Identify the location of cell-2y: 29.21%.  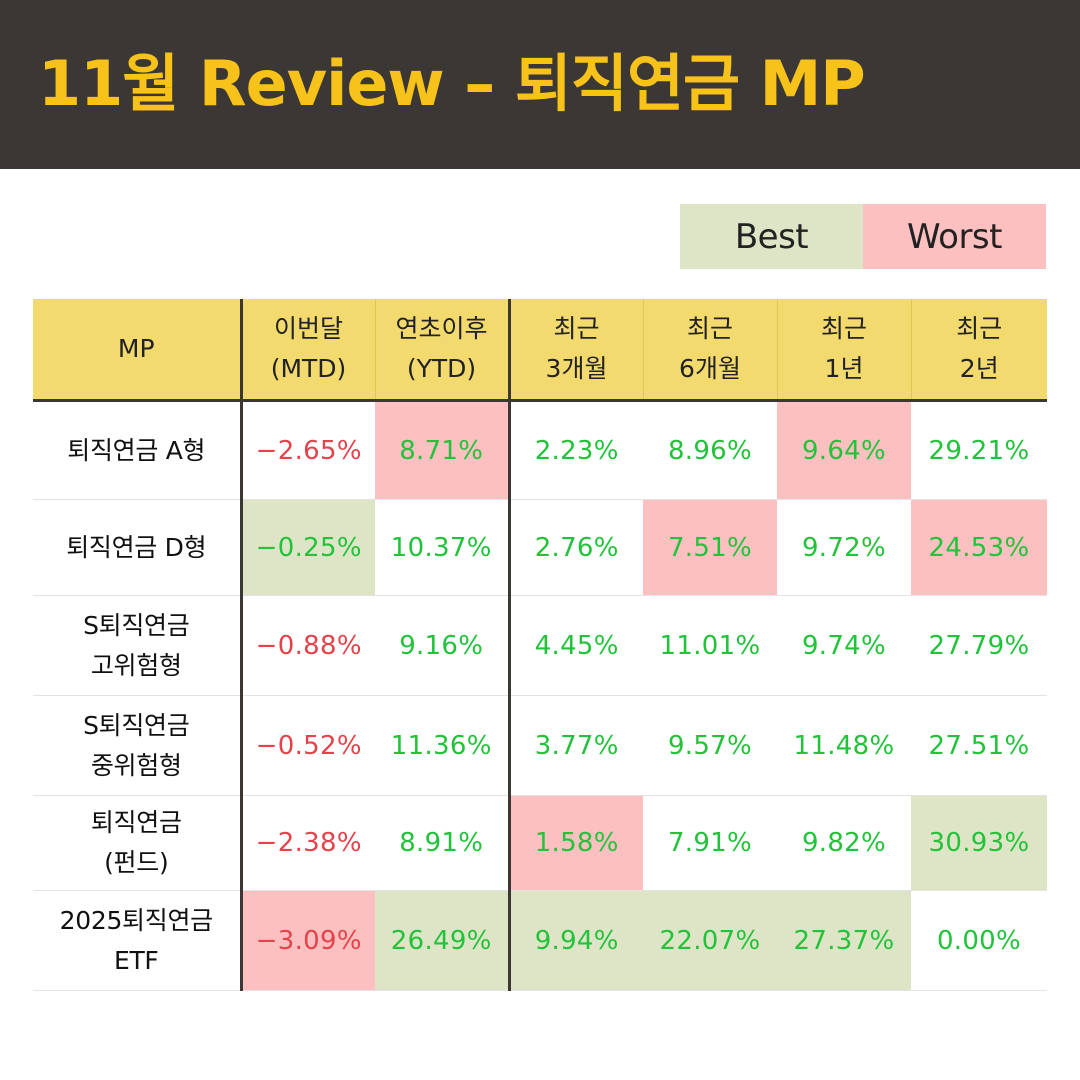
(979, 450).